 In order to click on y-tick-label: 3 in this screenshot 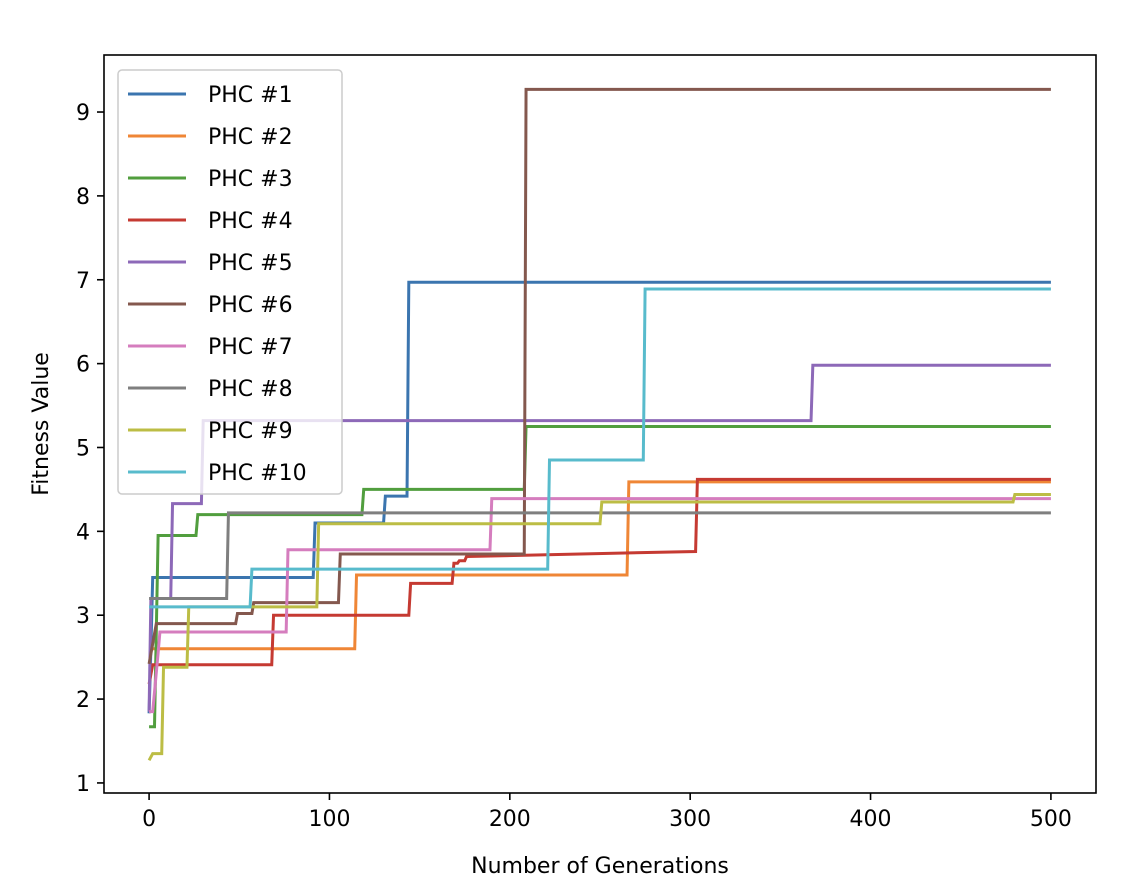, I will do `click(83, 616)`.